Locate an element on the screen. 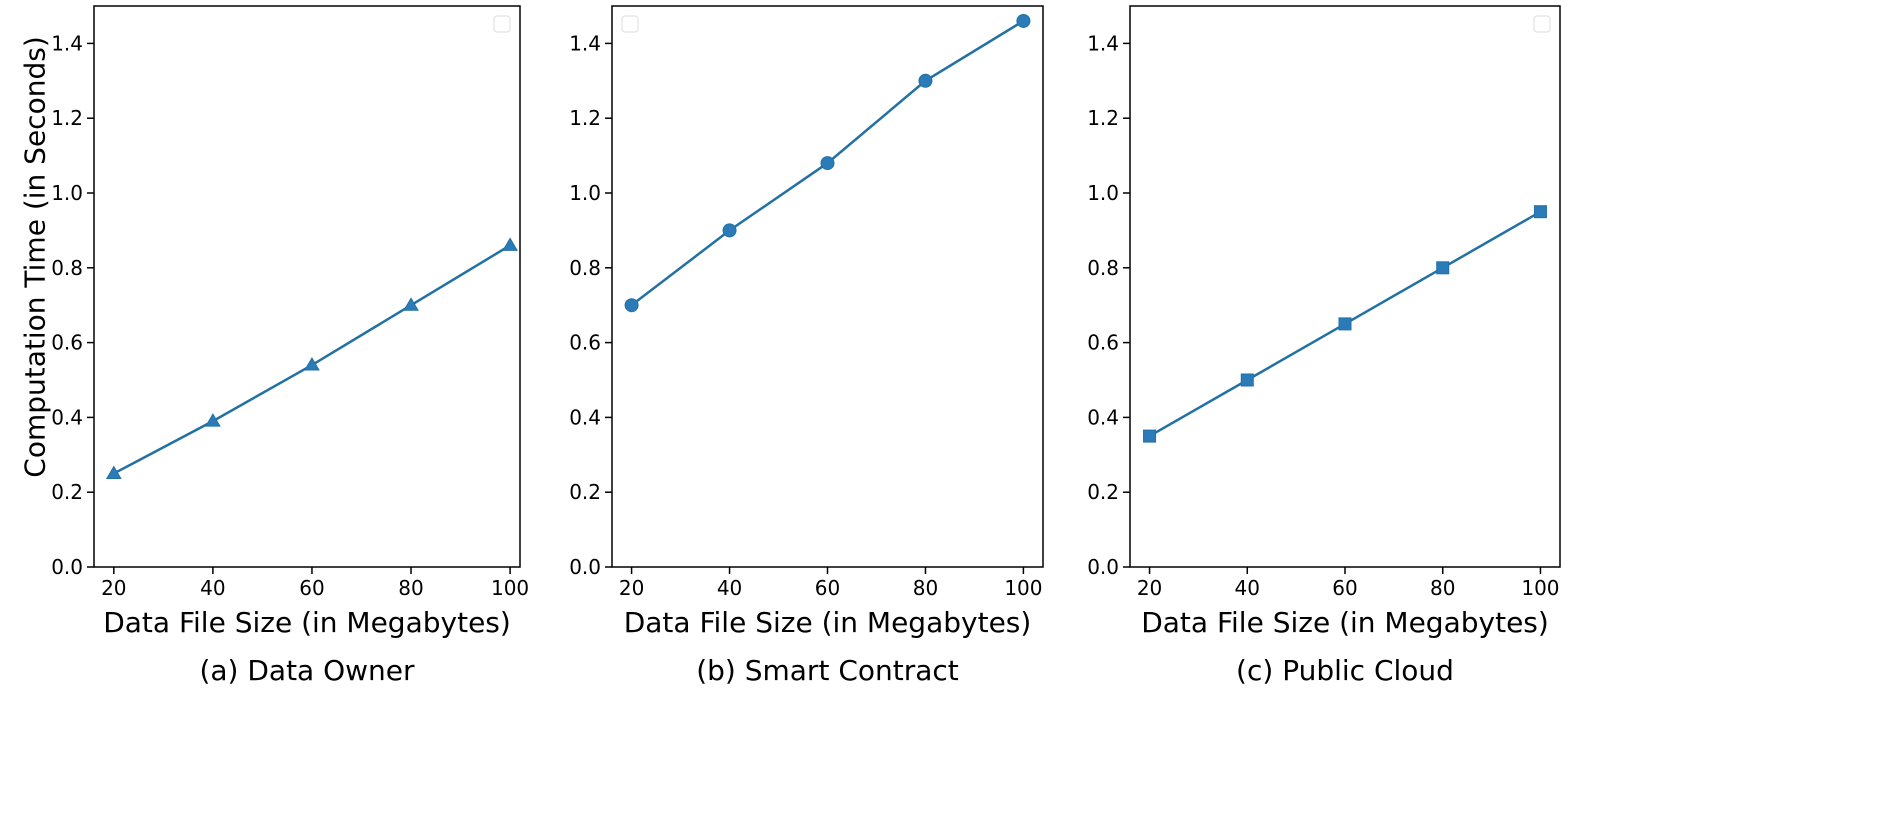  panel-caption: (c) Public Cloud is located at coordinates (1345, 670).